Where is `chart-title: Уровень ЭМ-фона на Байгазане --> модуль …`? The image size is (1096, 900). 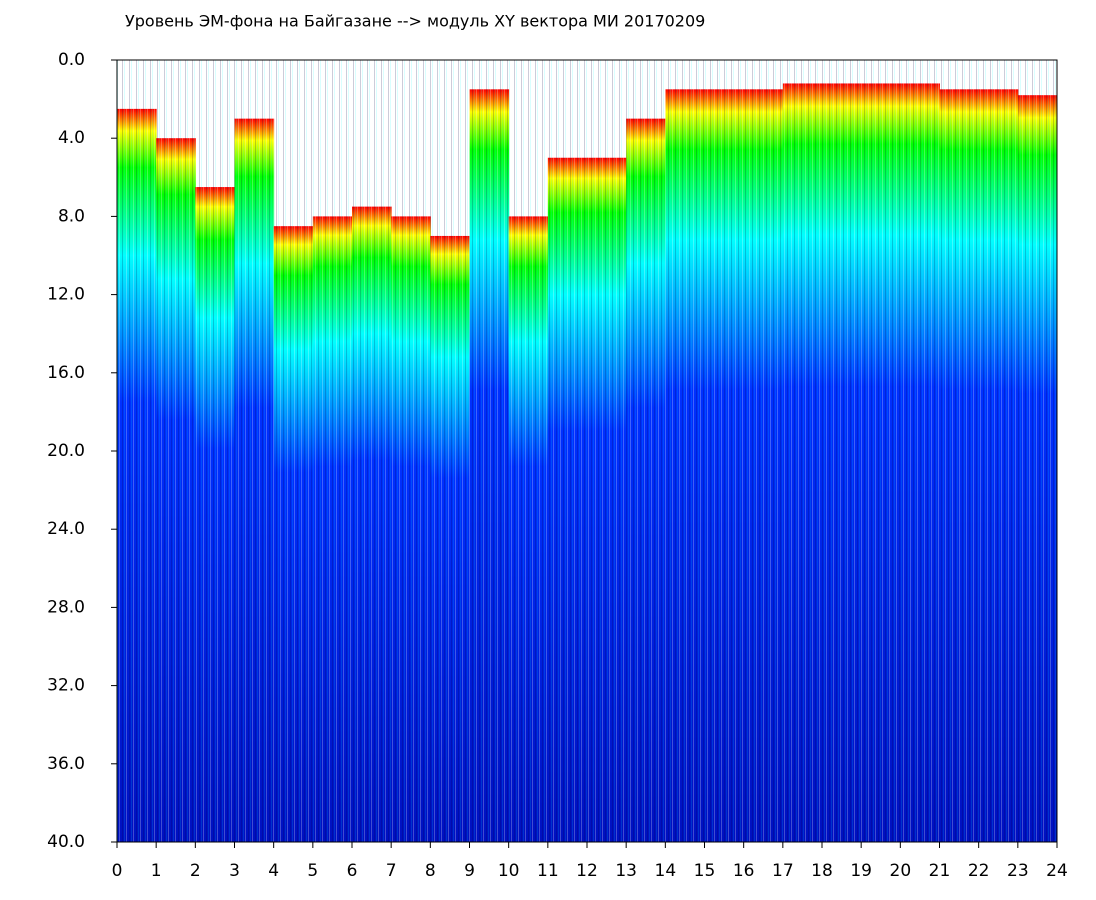 chart-title: Уровень ЭМ-фона на Байгазане --> модуль … is located at coordinates (415, 21).